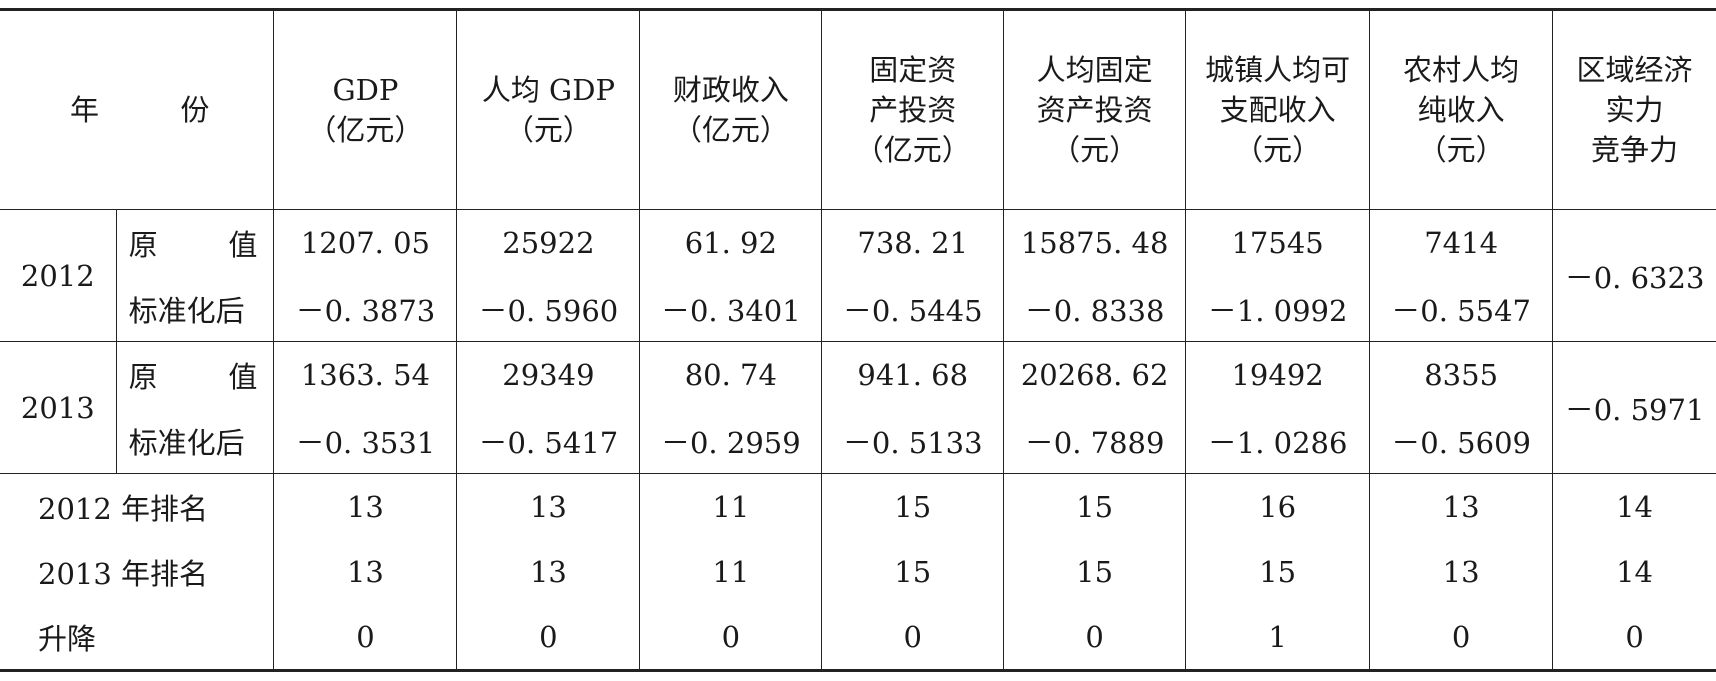 This screenshot has height=681, width=1716. Describe the element at coordinates (1278, 70) in the screenshot. I see `col-header-line: 城镇人均可` at that location.